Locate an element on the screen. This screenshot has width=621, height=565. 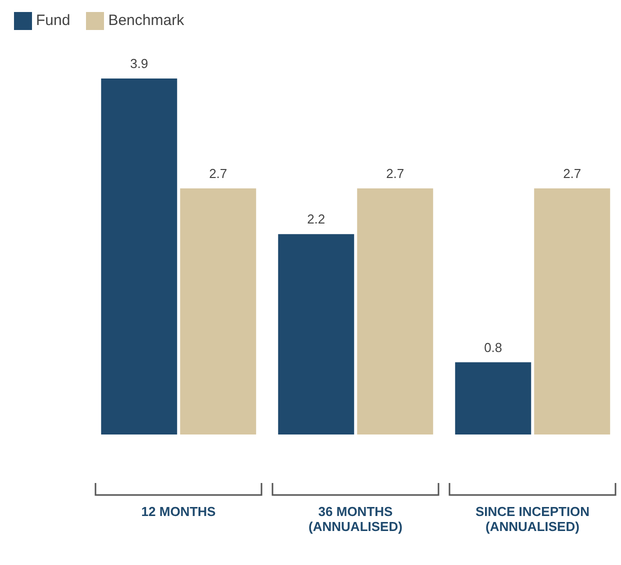
legend-label: Fund is located at coordinates (53, 20).